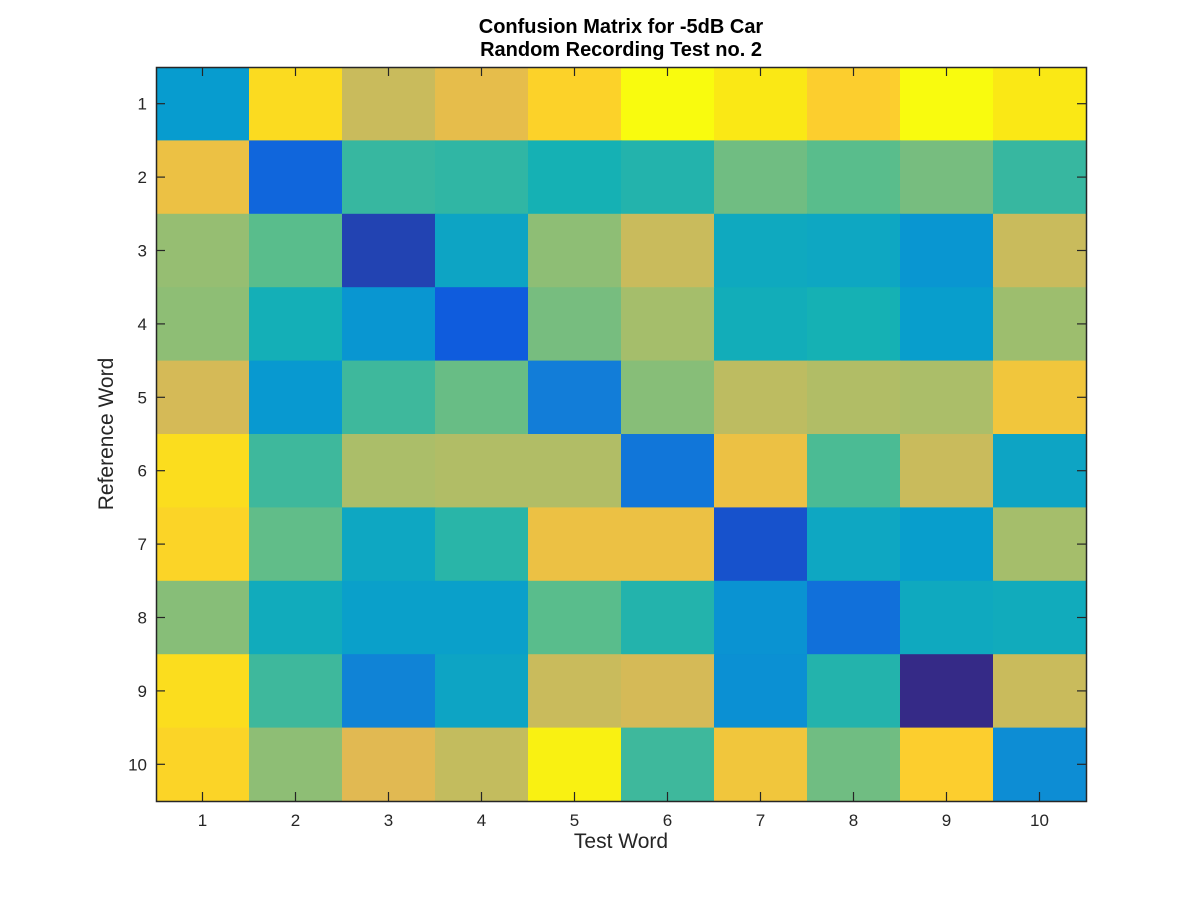 The height and width of the screenshot is (900, 1200). What do you see at coordinates (482, 177) in the screenshot?
I see `heatmap-cell-r2-c4` at bounding box center [482, 177].